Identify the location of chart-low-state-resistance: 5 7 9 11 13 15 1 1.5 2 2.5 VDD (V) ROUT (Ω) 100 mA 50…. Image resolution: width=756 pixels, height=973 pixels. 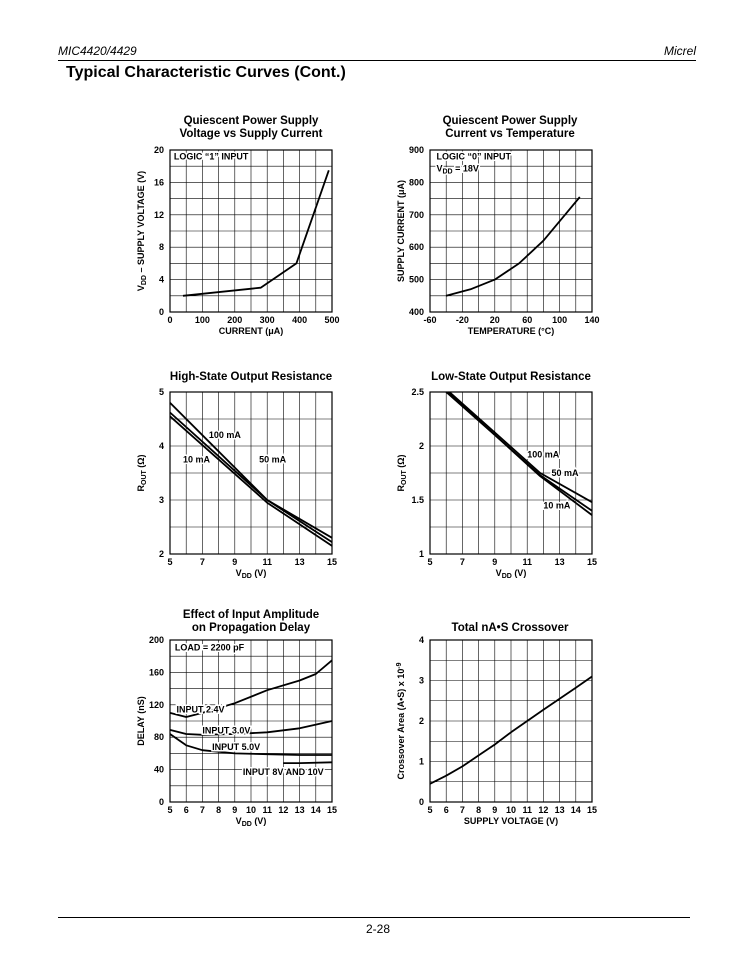
(496, 483).